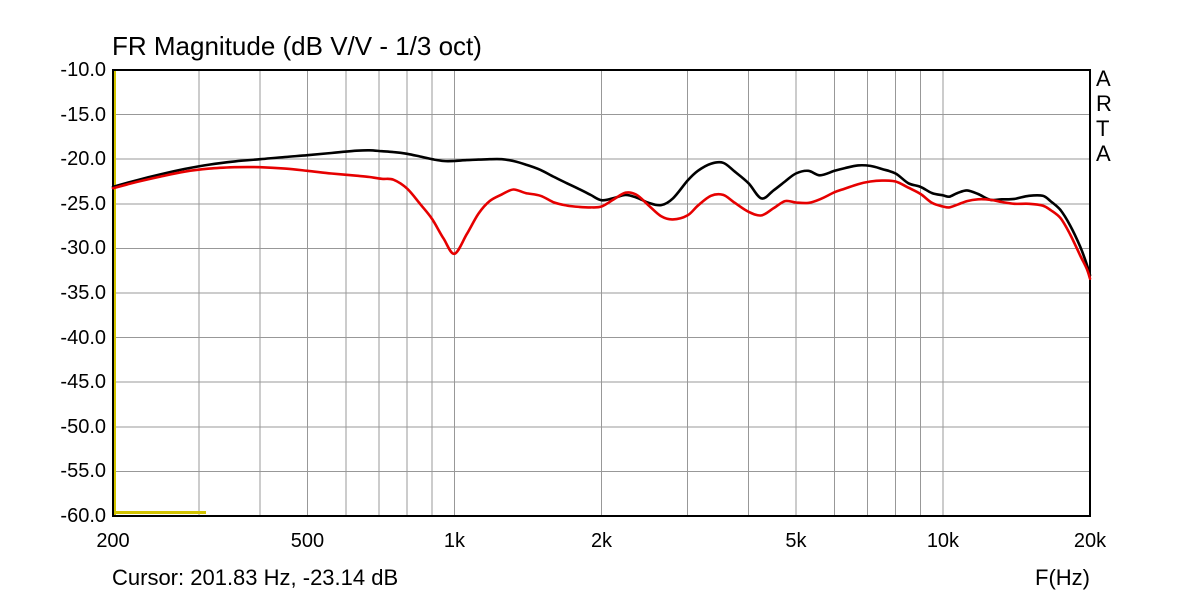 Image resolution: width=1200 pixels, height=600 pixels. What do you see at coordinates (1090, 541) in the screenshot?
I see `x-tick-label: 20k` at bounding box center [1090, 541].